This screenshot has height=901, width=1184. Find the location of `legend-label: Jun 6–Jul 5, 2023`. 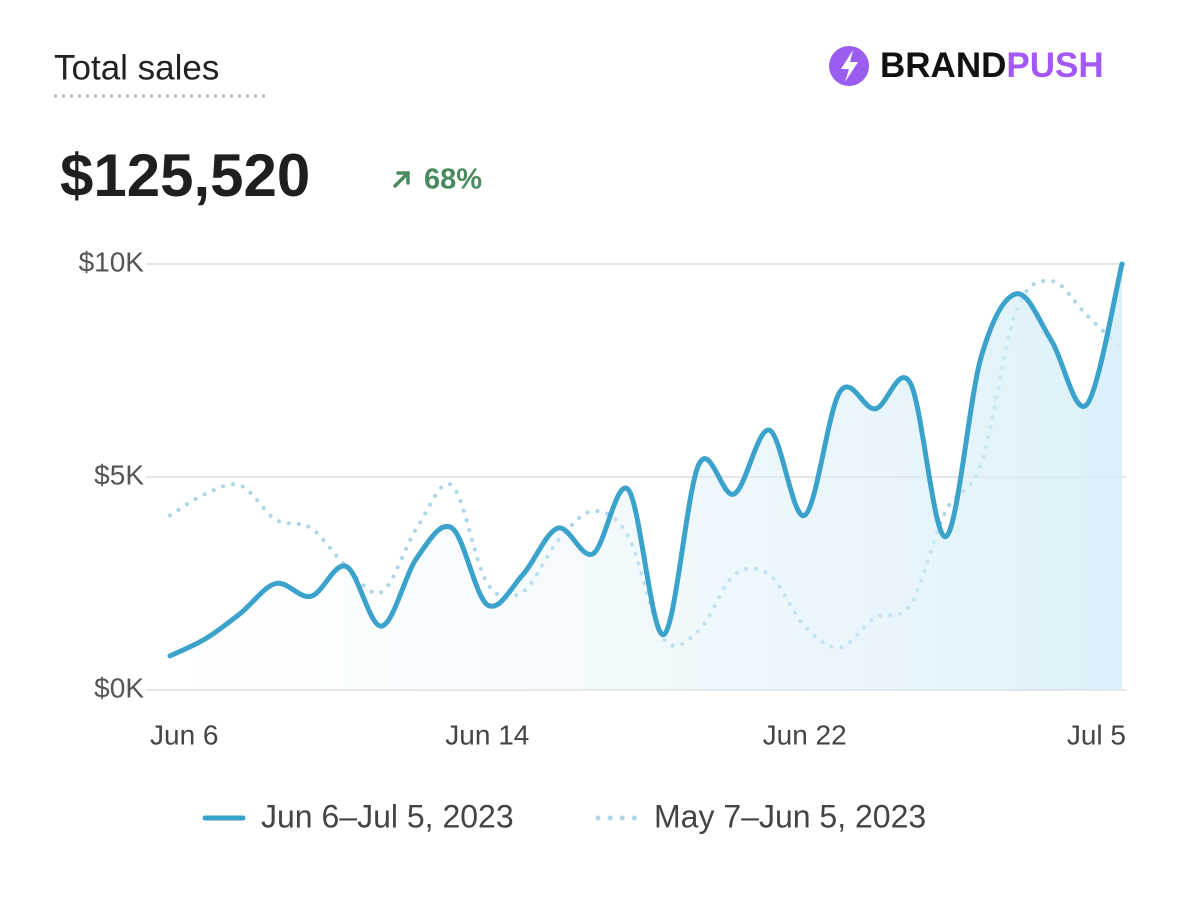

legend-label: Jun 6–Jul 5, 2023 is located at coordinates (387, 816).